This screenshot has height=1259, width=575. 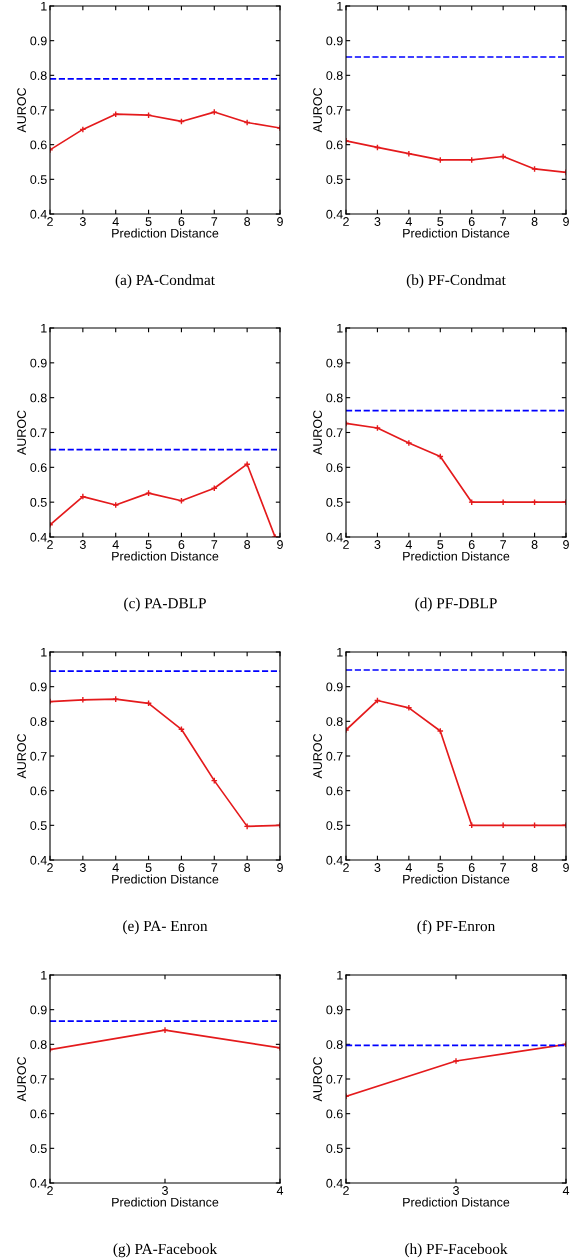 What do you see at coordinates (165, 604) in the screenshot?
I see `text: (c) PA-DBLP` at bounding box center [165, 604].